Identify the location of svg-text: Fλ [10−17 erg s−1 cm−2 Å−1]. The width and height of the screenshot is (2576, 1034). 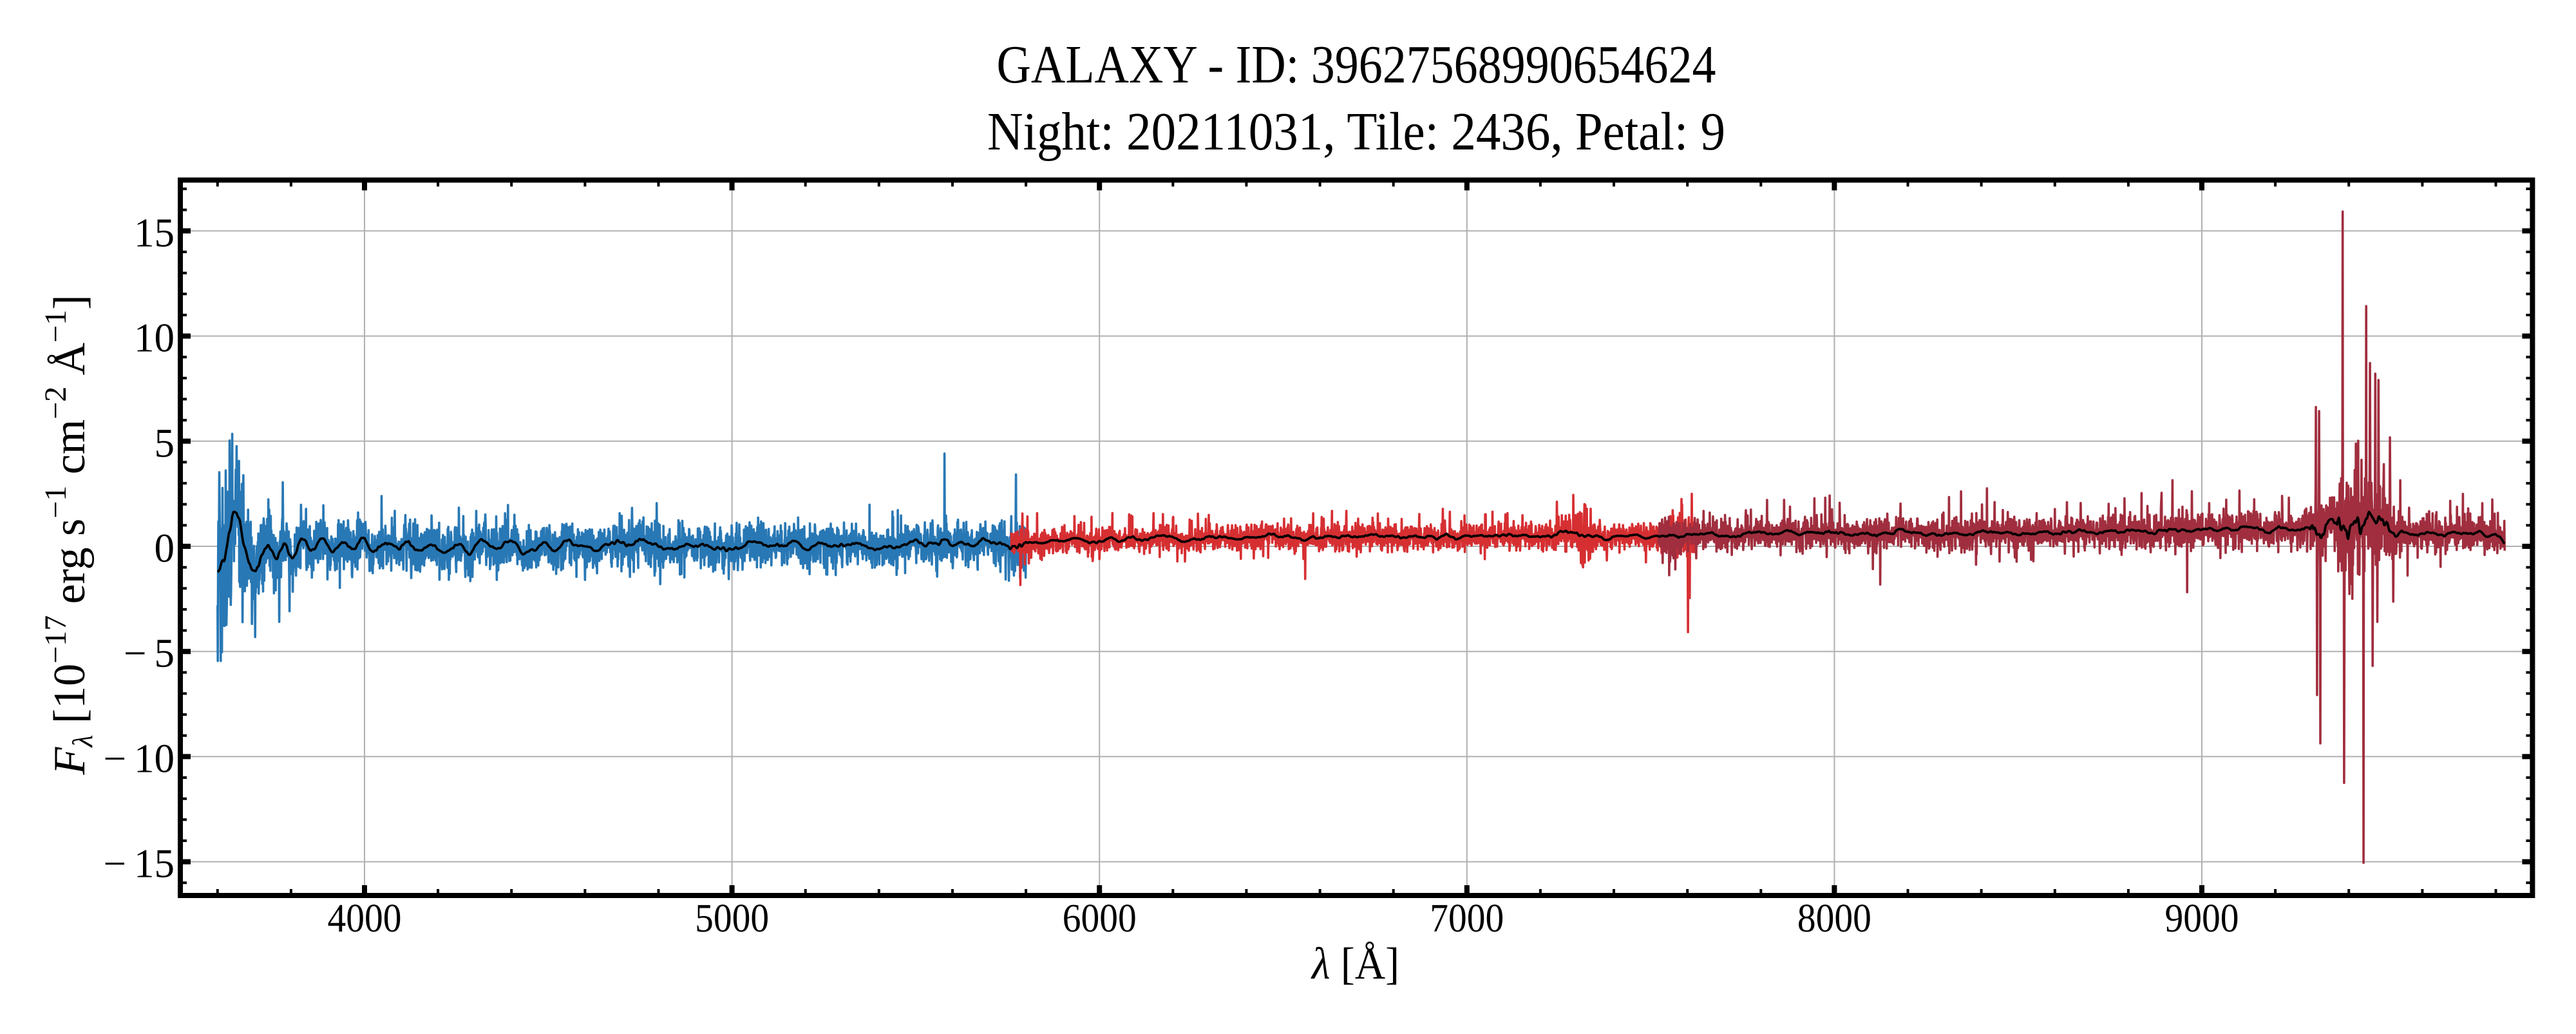
(69, 535).